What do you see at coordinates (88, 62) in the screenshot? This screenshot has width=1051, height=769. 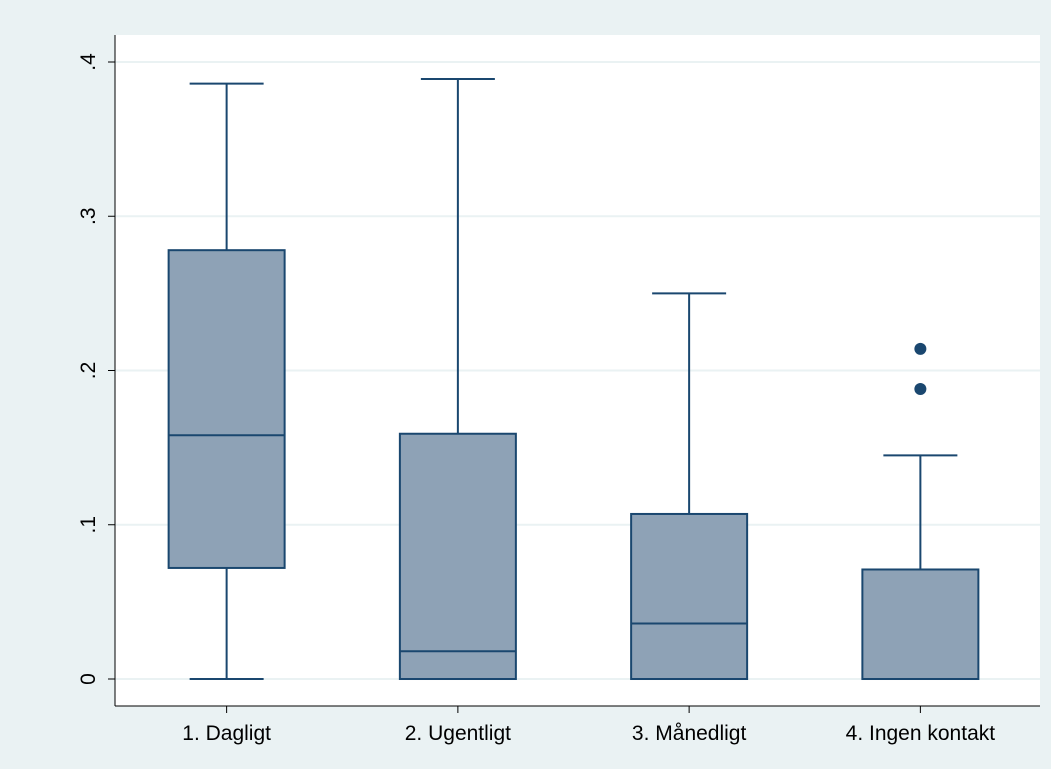 I see `y-tick-label: .4` at bounding box center [88, 62].